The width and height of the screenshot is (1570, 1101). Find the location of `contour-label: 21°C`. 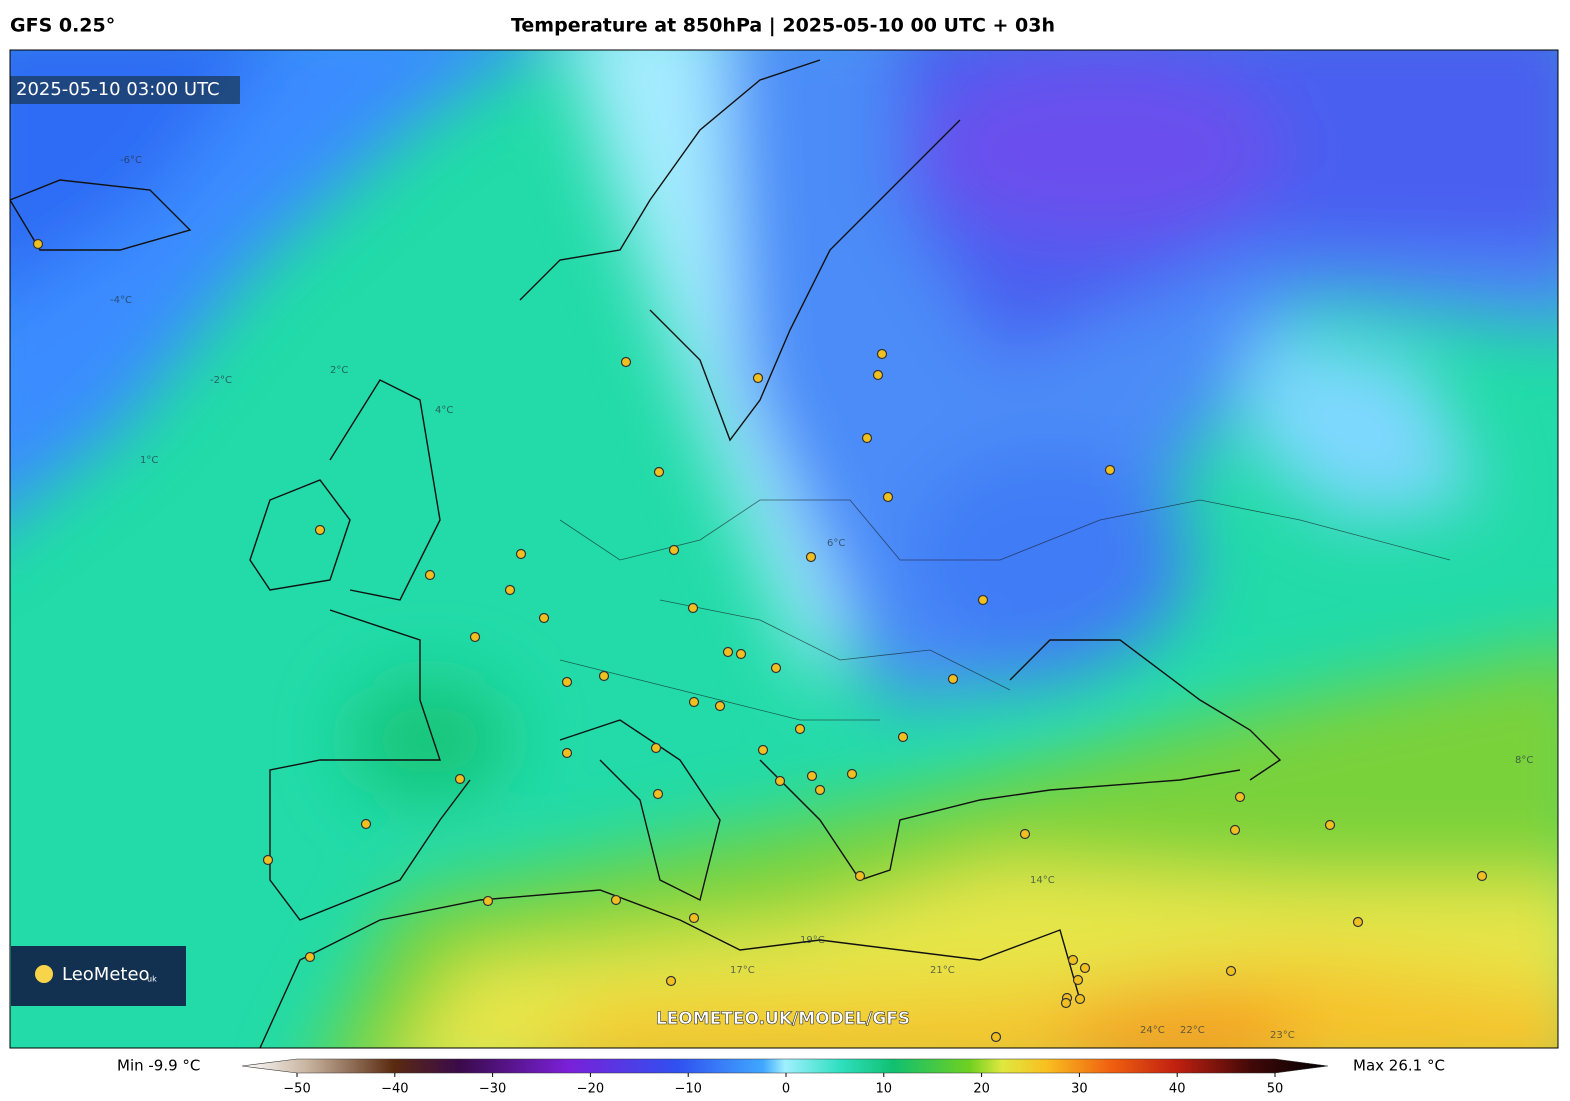

contour-label: 21°C is located at coordinates (942, 970).